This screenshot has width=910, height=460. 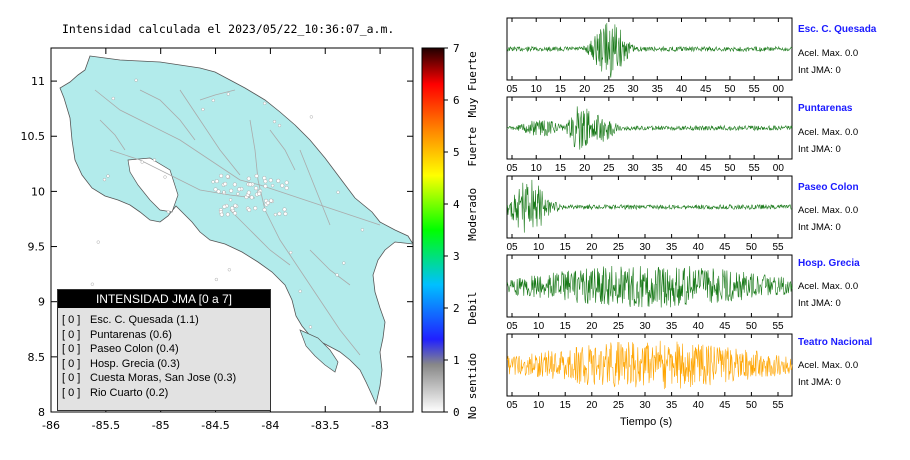 What do you see at coordinates (270, 425) in the screenshot?
I see `x-tick-label: -84` at bounding box center [270, 425].